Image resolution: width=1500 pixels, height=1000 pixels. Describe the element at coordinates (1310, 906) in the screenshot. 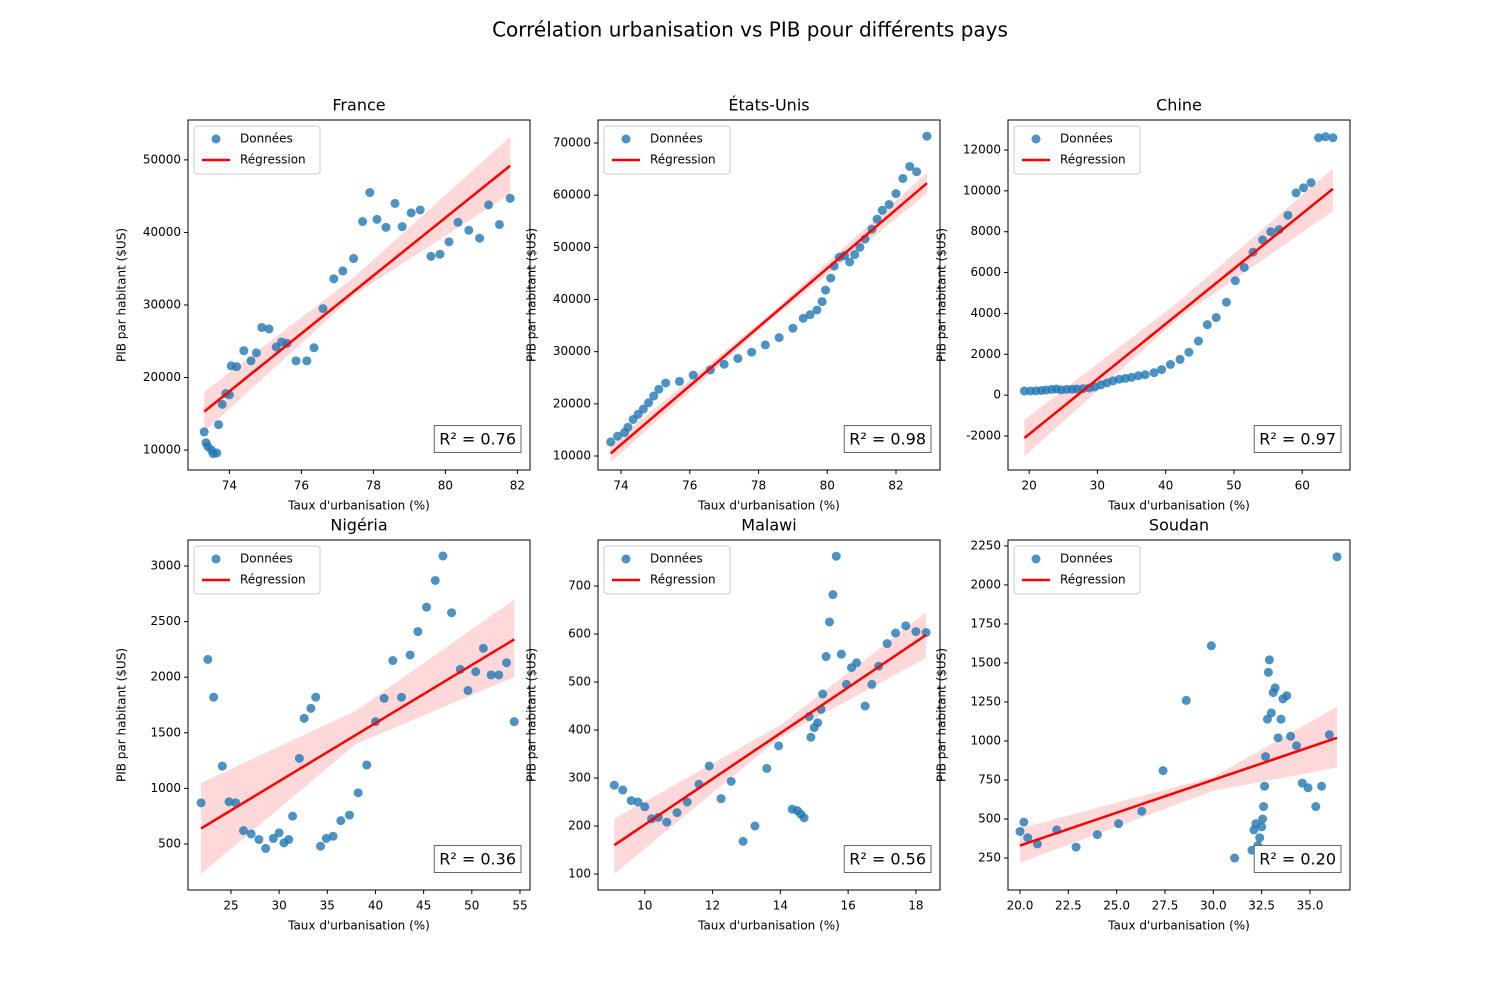

I see `x-tick-label: 35.0` at that location.